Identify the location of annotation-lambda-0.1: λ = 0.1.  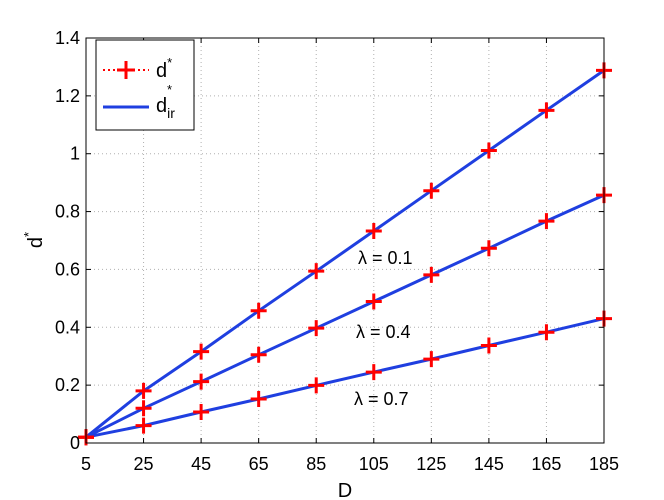
(385, 258).